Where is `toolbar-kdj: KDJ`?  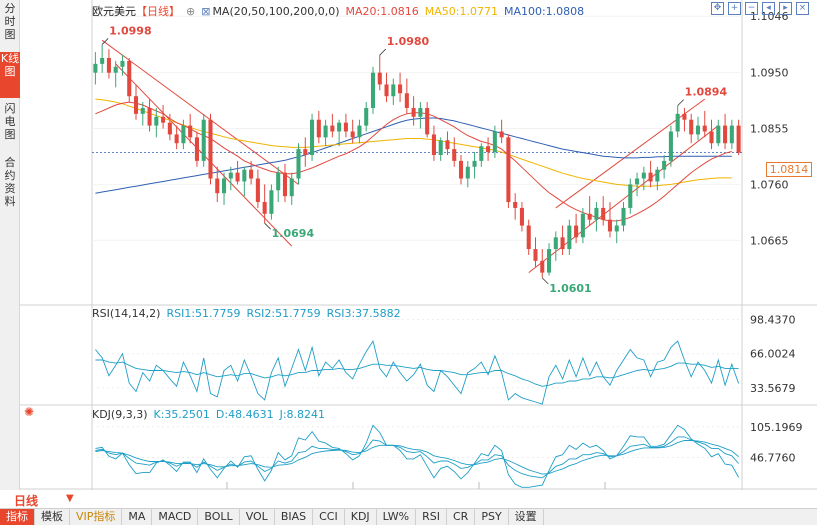 toolbar-kdj: KDJ is located at coordinates (361, 517).